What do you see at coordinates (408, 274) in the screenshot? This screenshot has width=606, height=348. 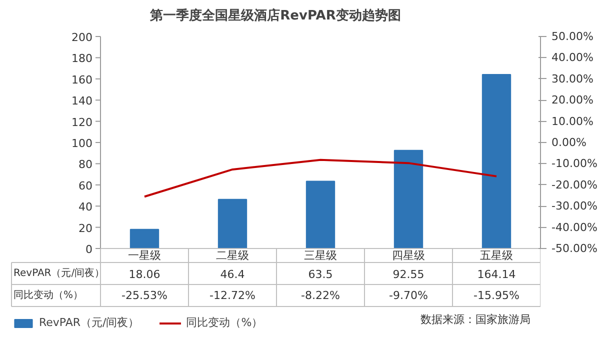 I see `data-label: 92.55` at bounding box center [408, 274].